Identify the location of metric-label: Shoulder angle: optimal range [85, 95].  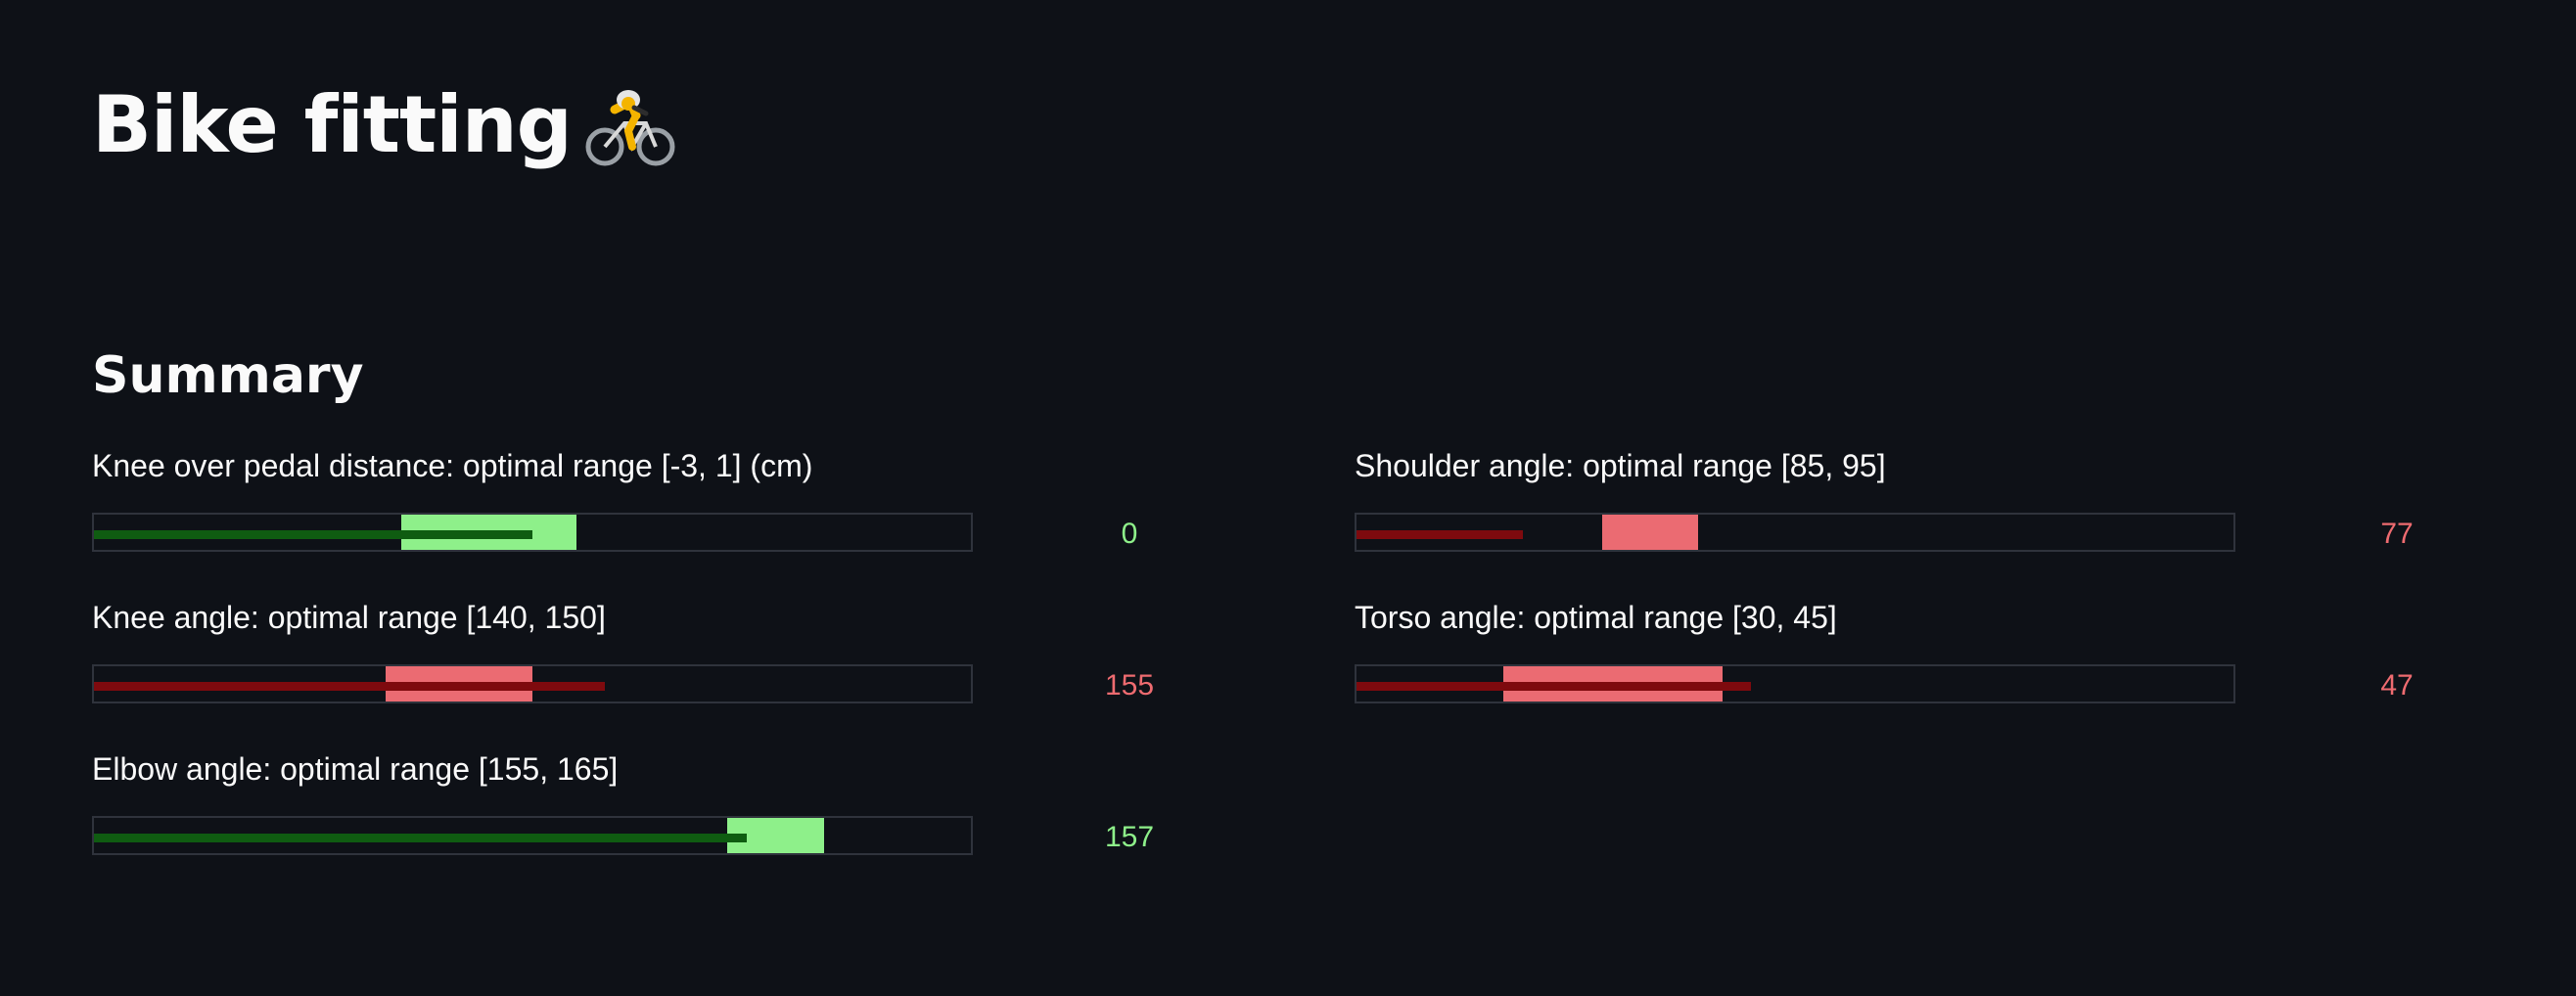
(1621, 466).